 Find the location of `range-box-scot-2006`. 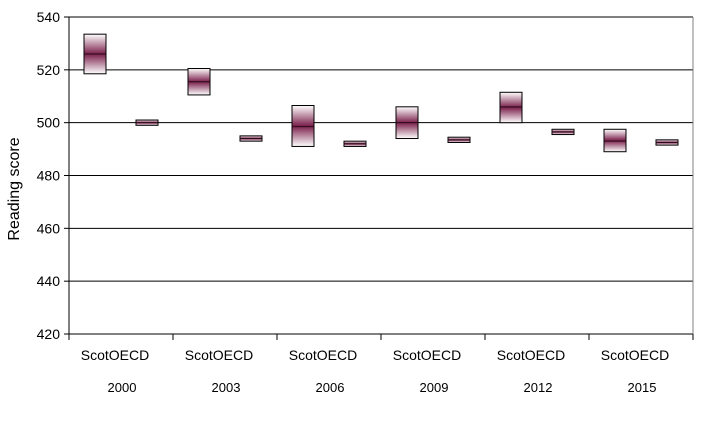

range-box-scot-2006 is located at coordinates (303, 125).